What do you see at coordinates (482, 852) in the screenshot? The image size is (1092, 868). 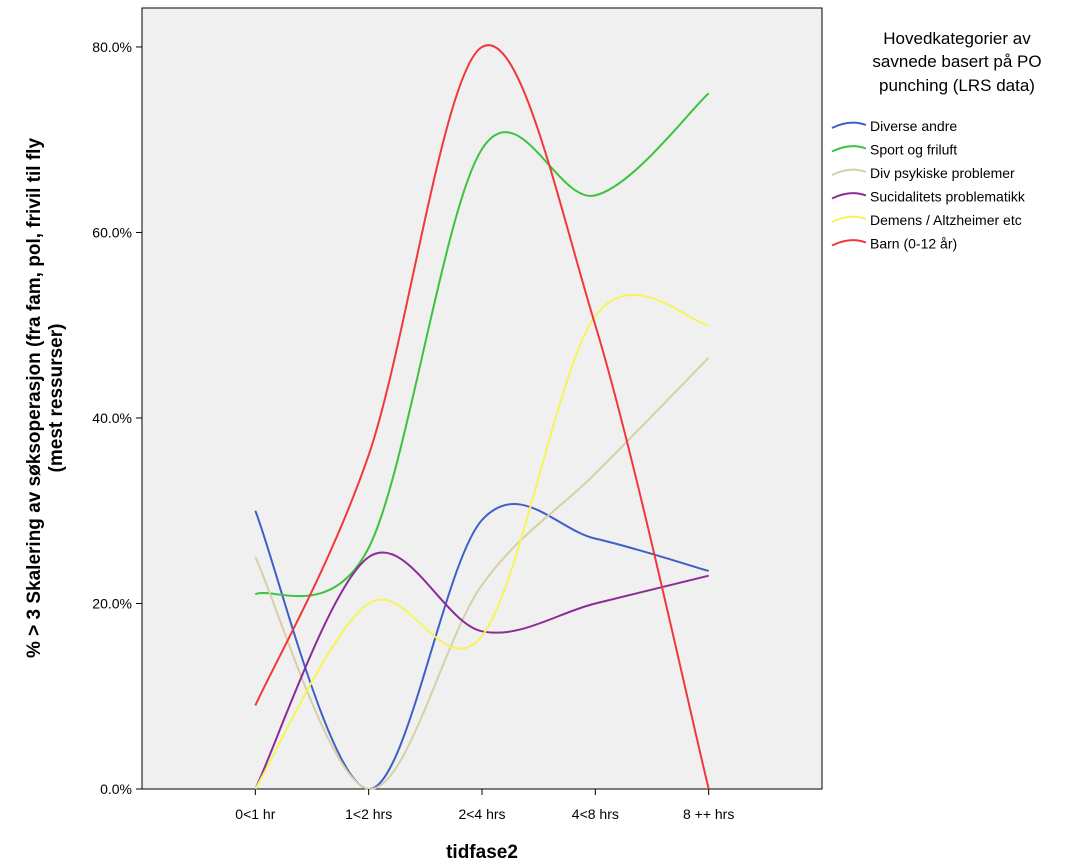 I see `x-axis-title: tidfase2` at bounding box center [482, 852].